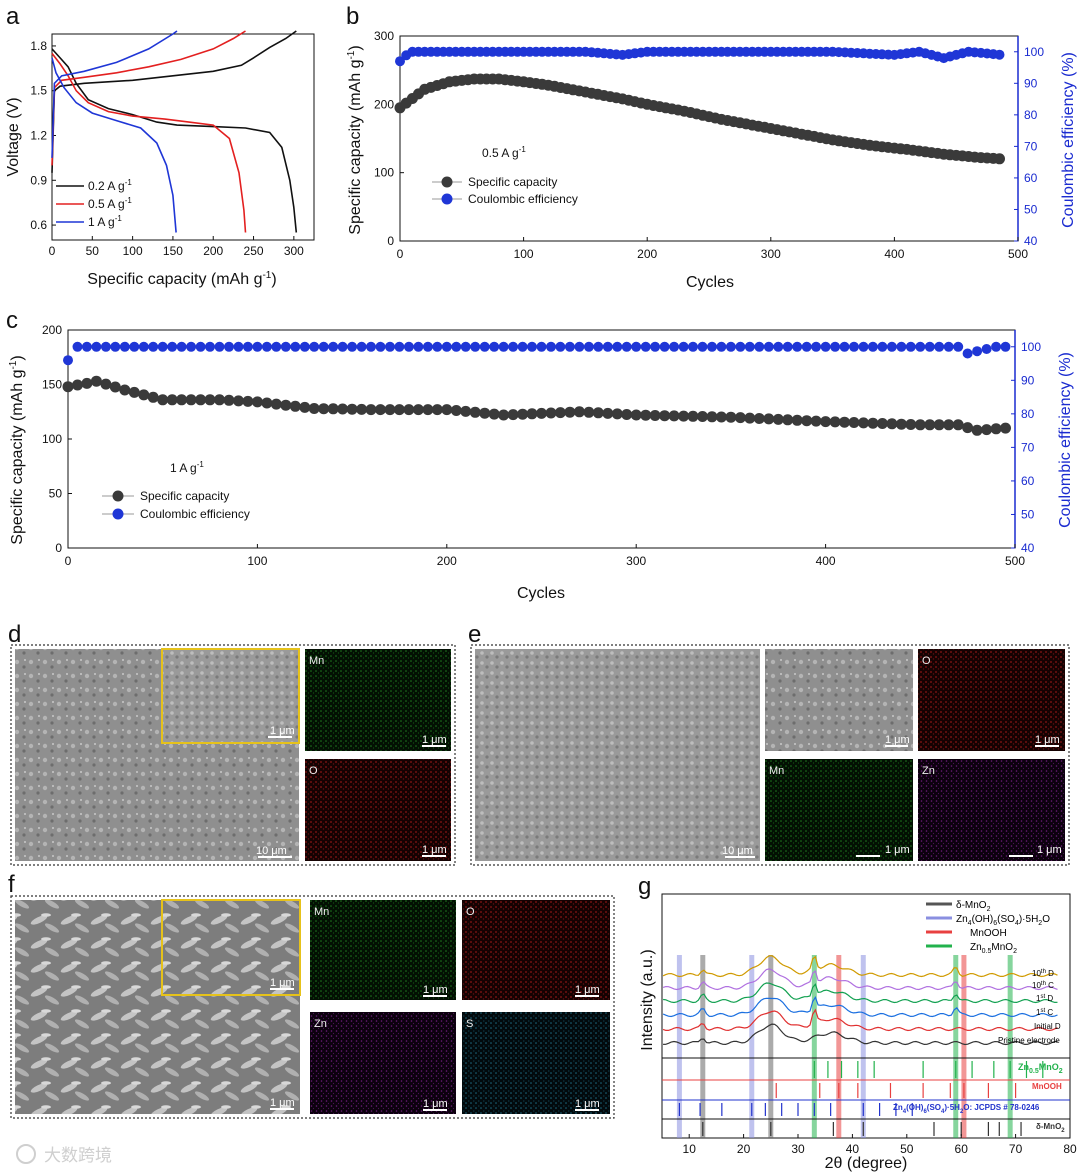  I want to click on x-ticks-a: 0 50 100 150 200 250 300, so click(176, 247).